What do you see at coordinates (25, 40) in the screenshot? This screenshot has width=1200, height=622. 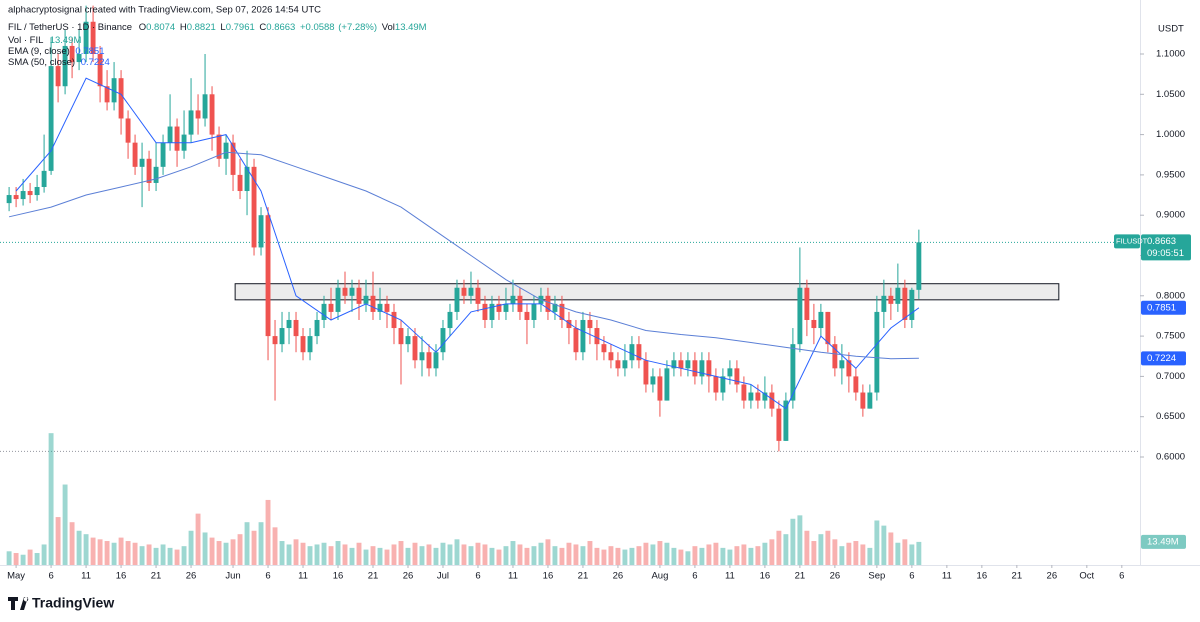 I see `vol-legend: Vol · FIL` at bounding box center [25, 40].